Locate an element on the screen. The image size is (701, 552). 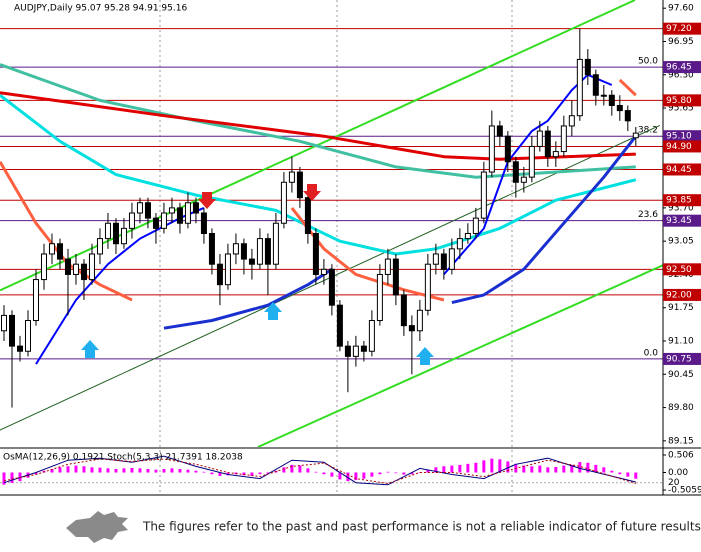
level-label: 95.80 is located at coordinates (679, 101).